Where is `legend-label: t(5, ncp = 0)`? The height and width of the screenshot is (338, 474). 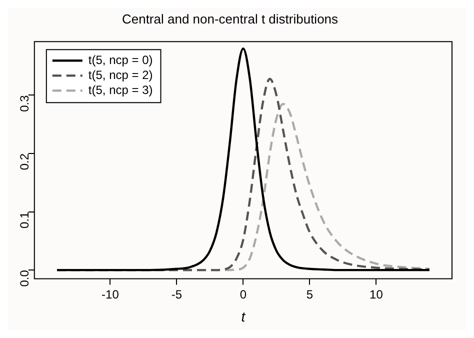 legend-label: t(5, ncp = 0) is located at coordinates (120, 59).